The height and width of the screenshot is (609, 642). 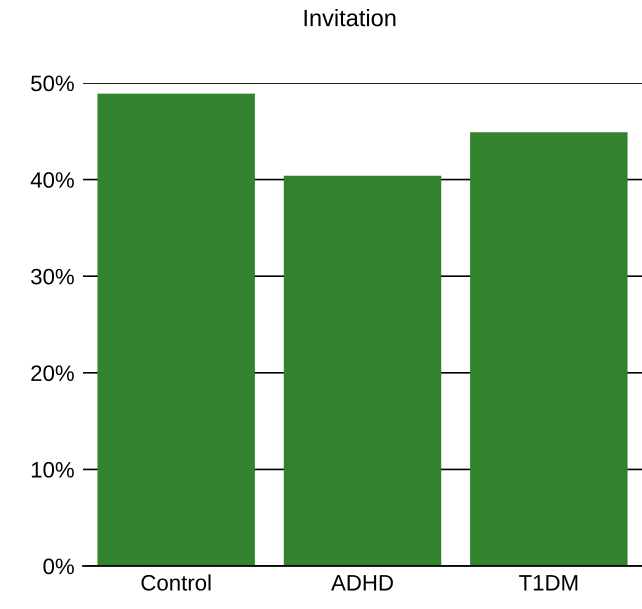 I want to click on y-tick-label: 40%, so click(x=52, y=180).